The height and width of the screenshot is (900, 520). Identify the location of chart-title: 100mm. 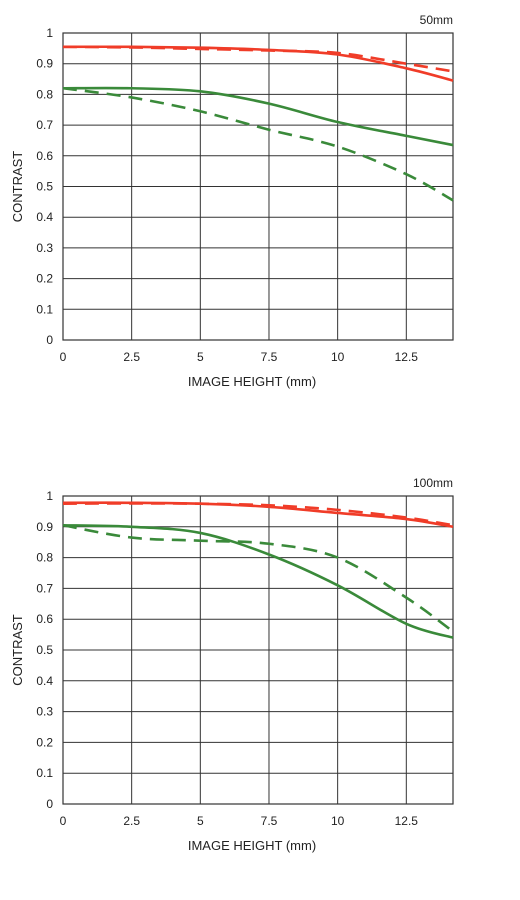
(433, 483).